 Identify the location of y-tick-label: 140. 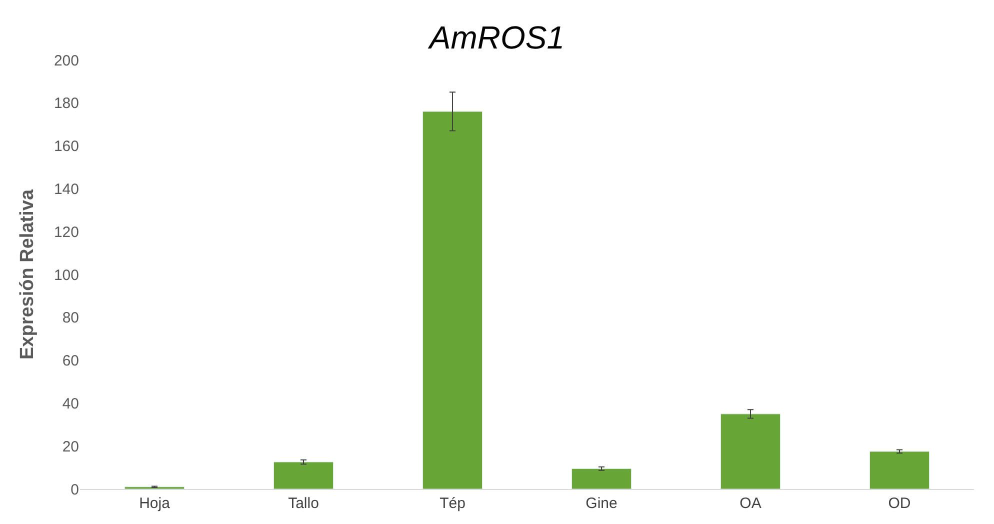
(66, 189).